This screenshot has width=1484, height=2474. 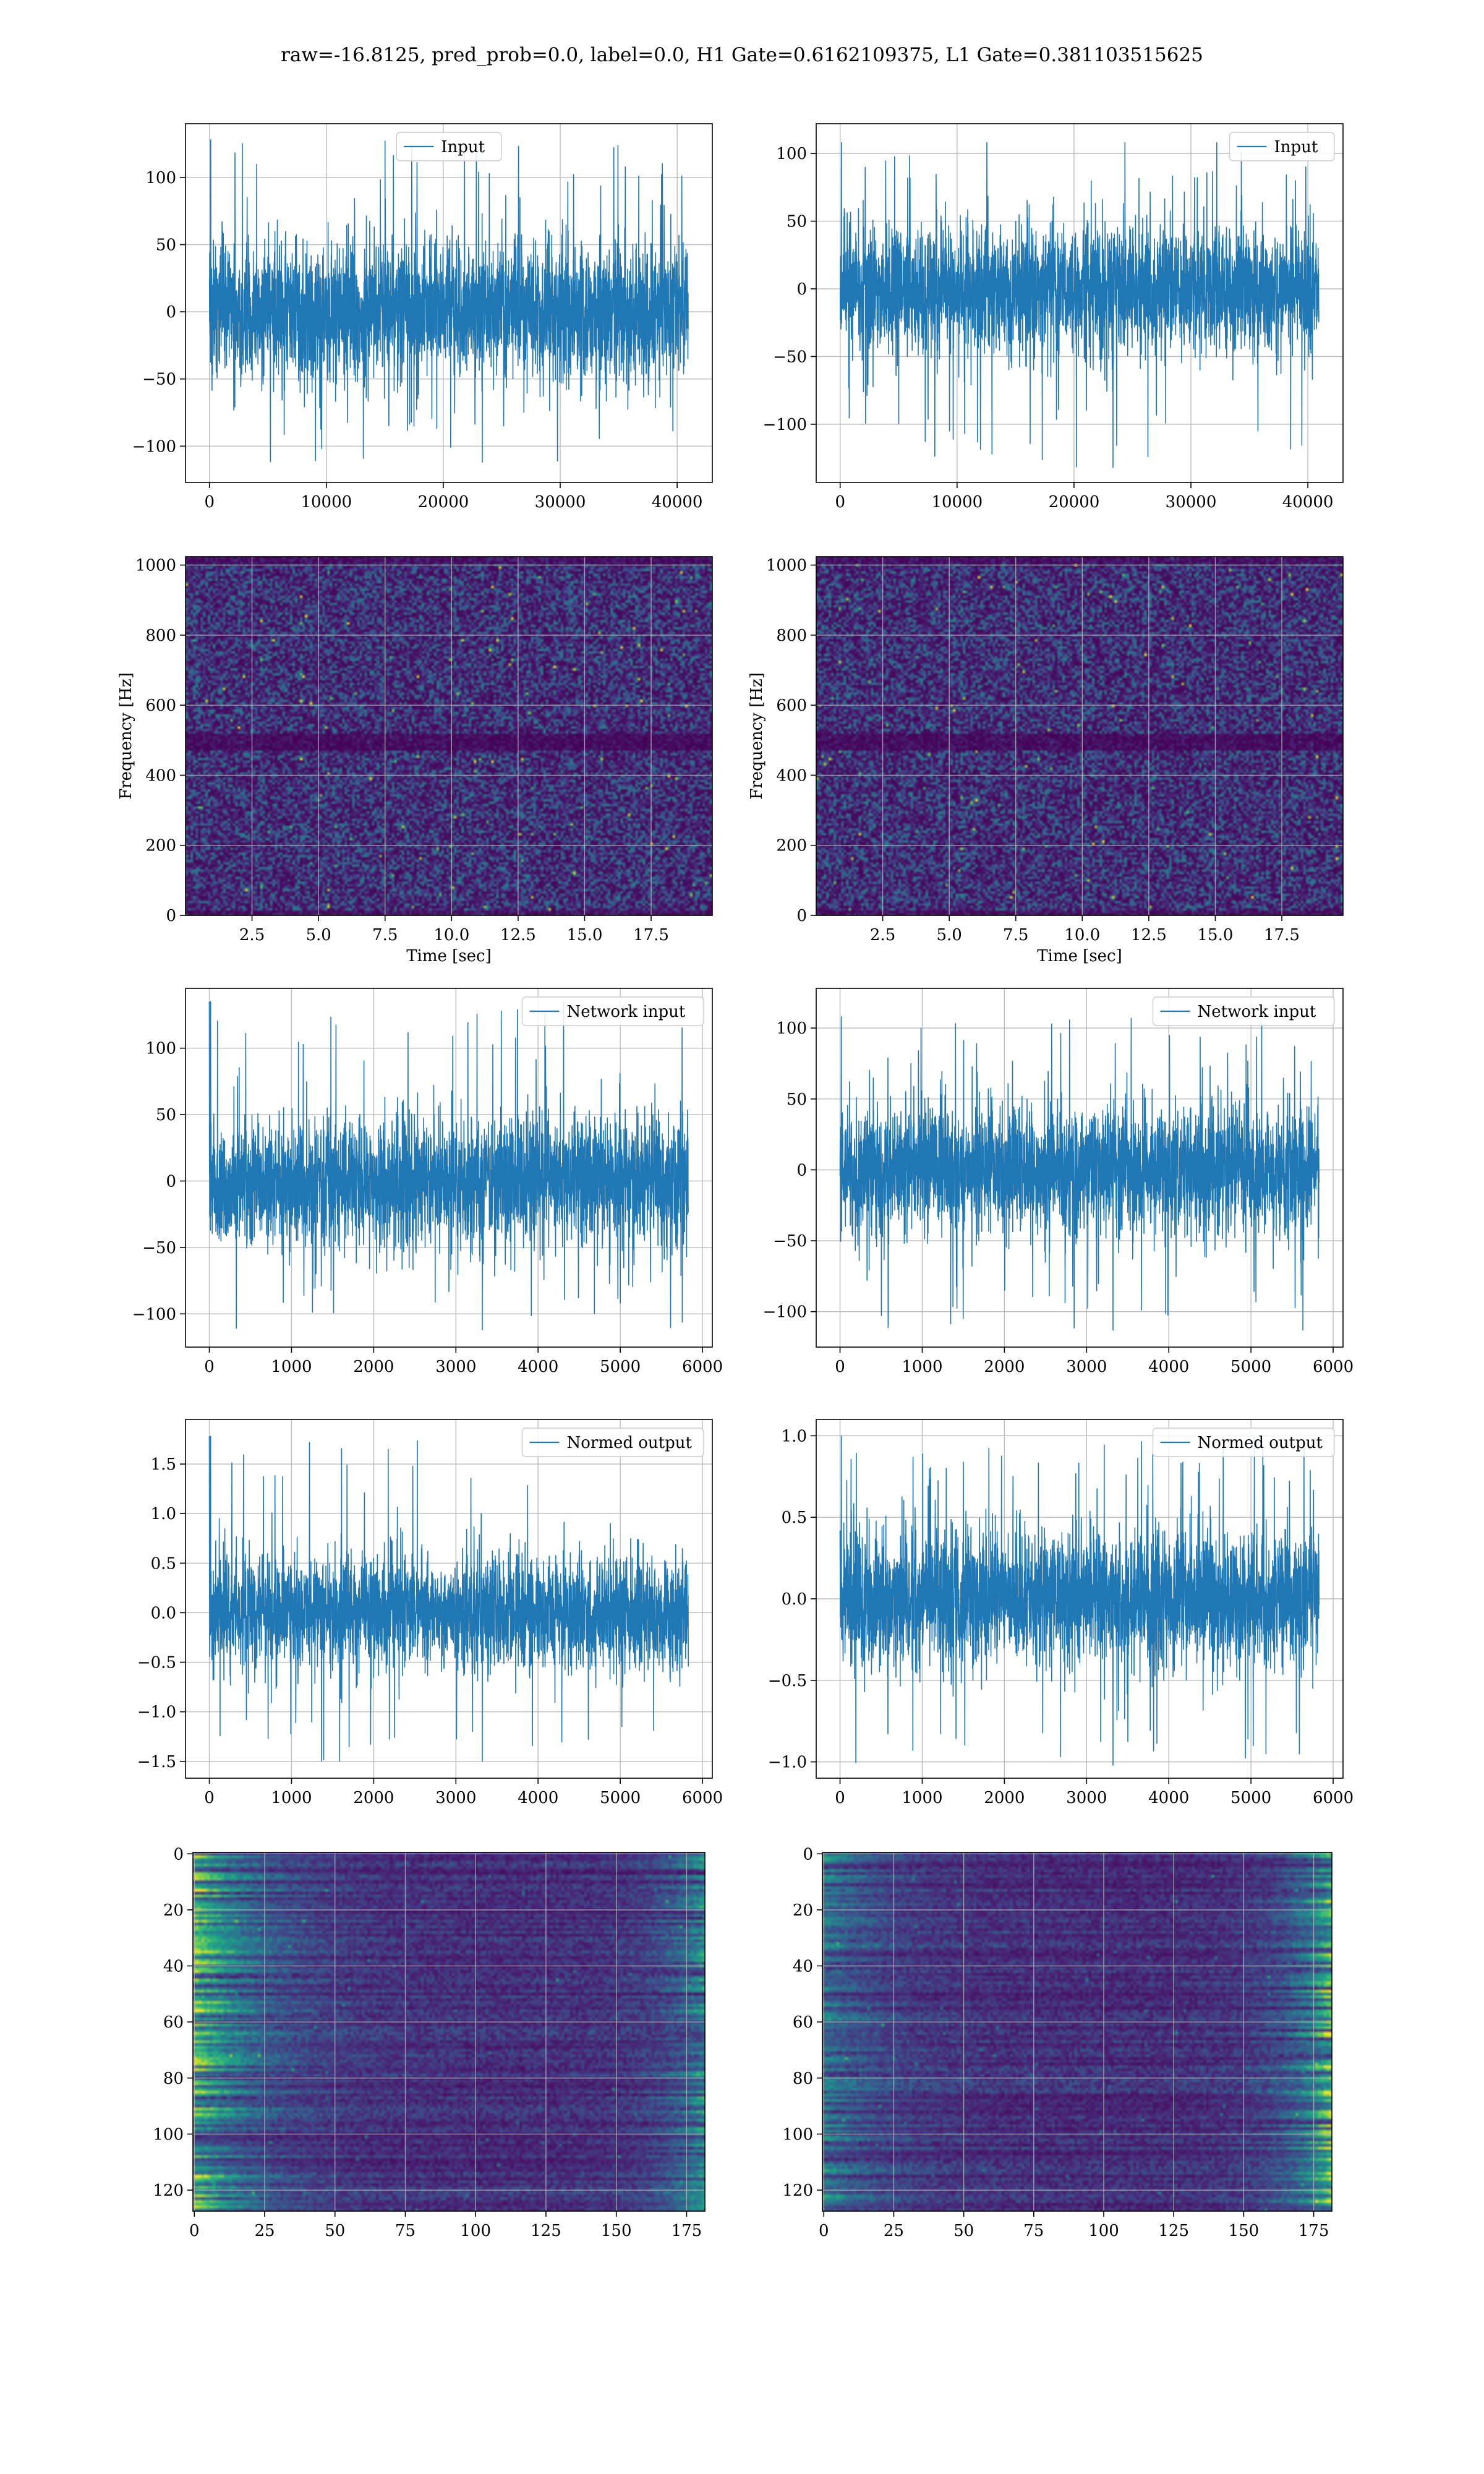 What do you see at coordinates (173, 1967) in the screenshot?
I see `feature-map-h1-ytick-label: 40` at bounding box center [173, 1967].